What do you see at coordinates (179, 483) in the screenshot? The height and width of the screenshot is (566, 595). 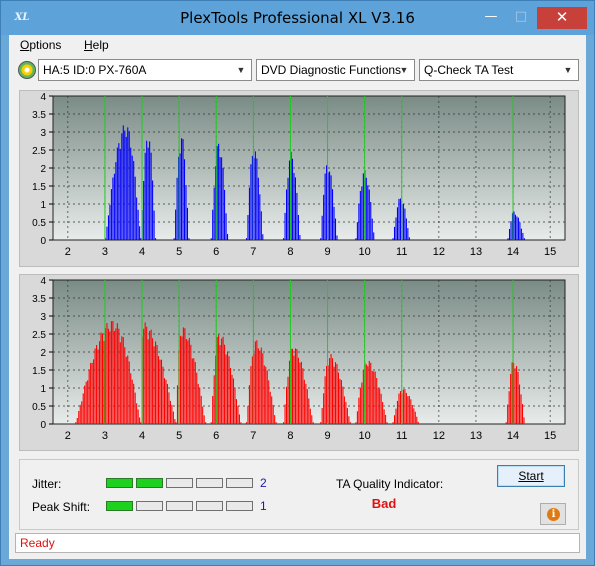 I see `jitter-meter-segment` at bounding box center [179, 483].